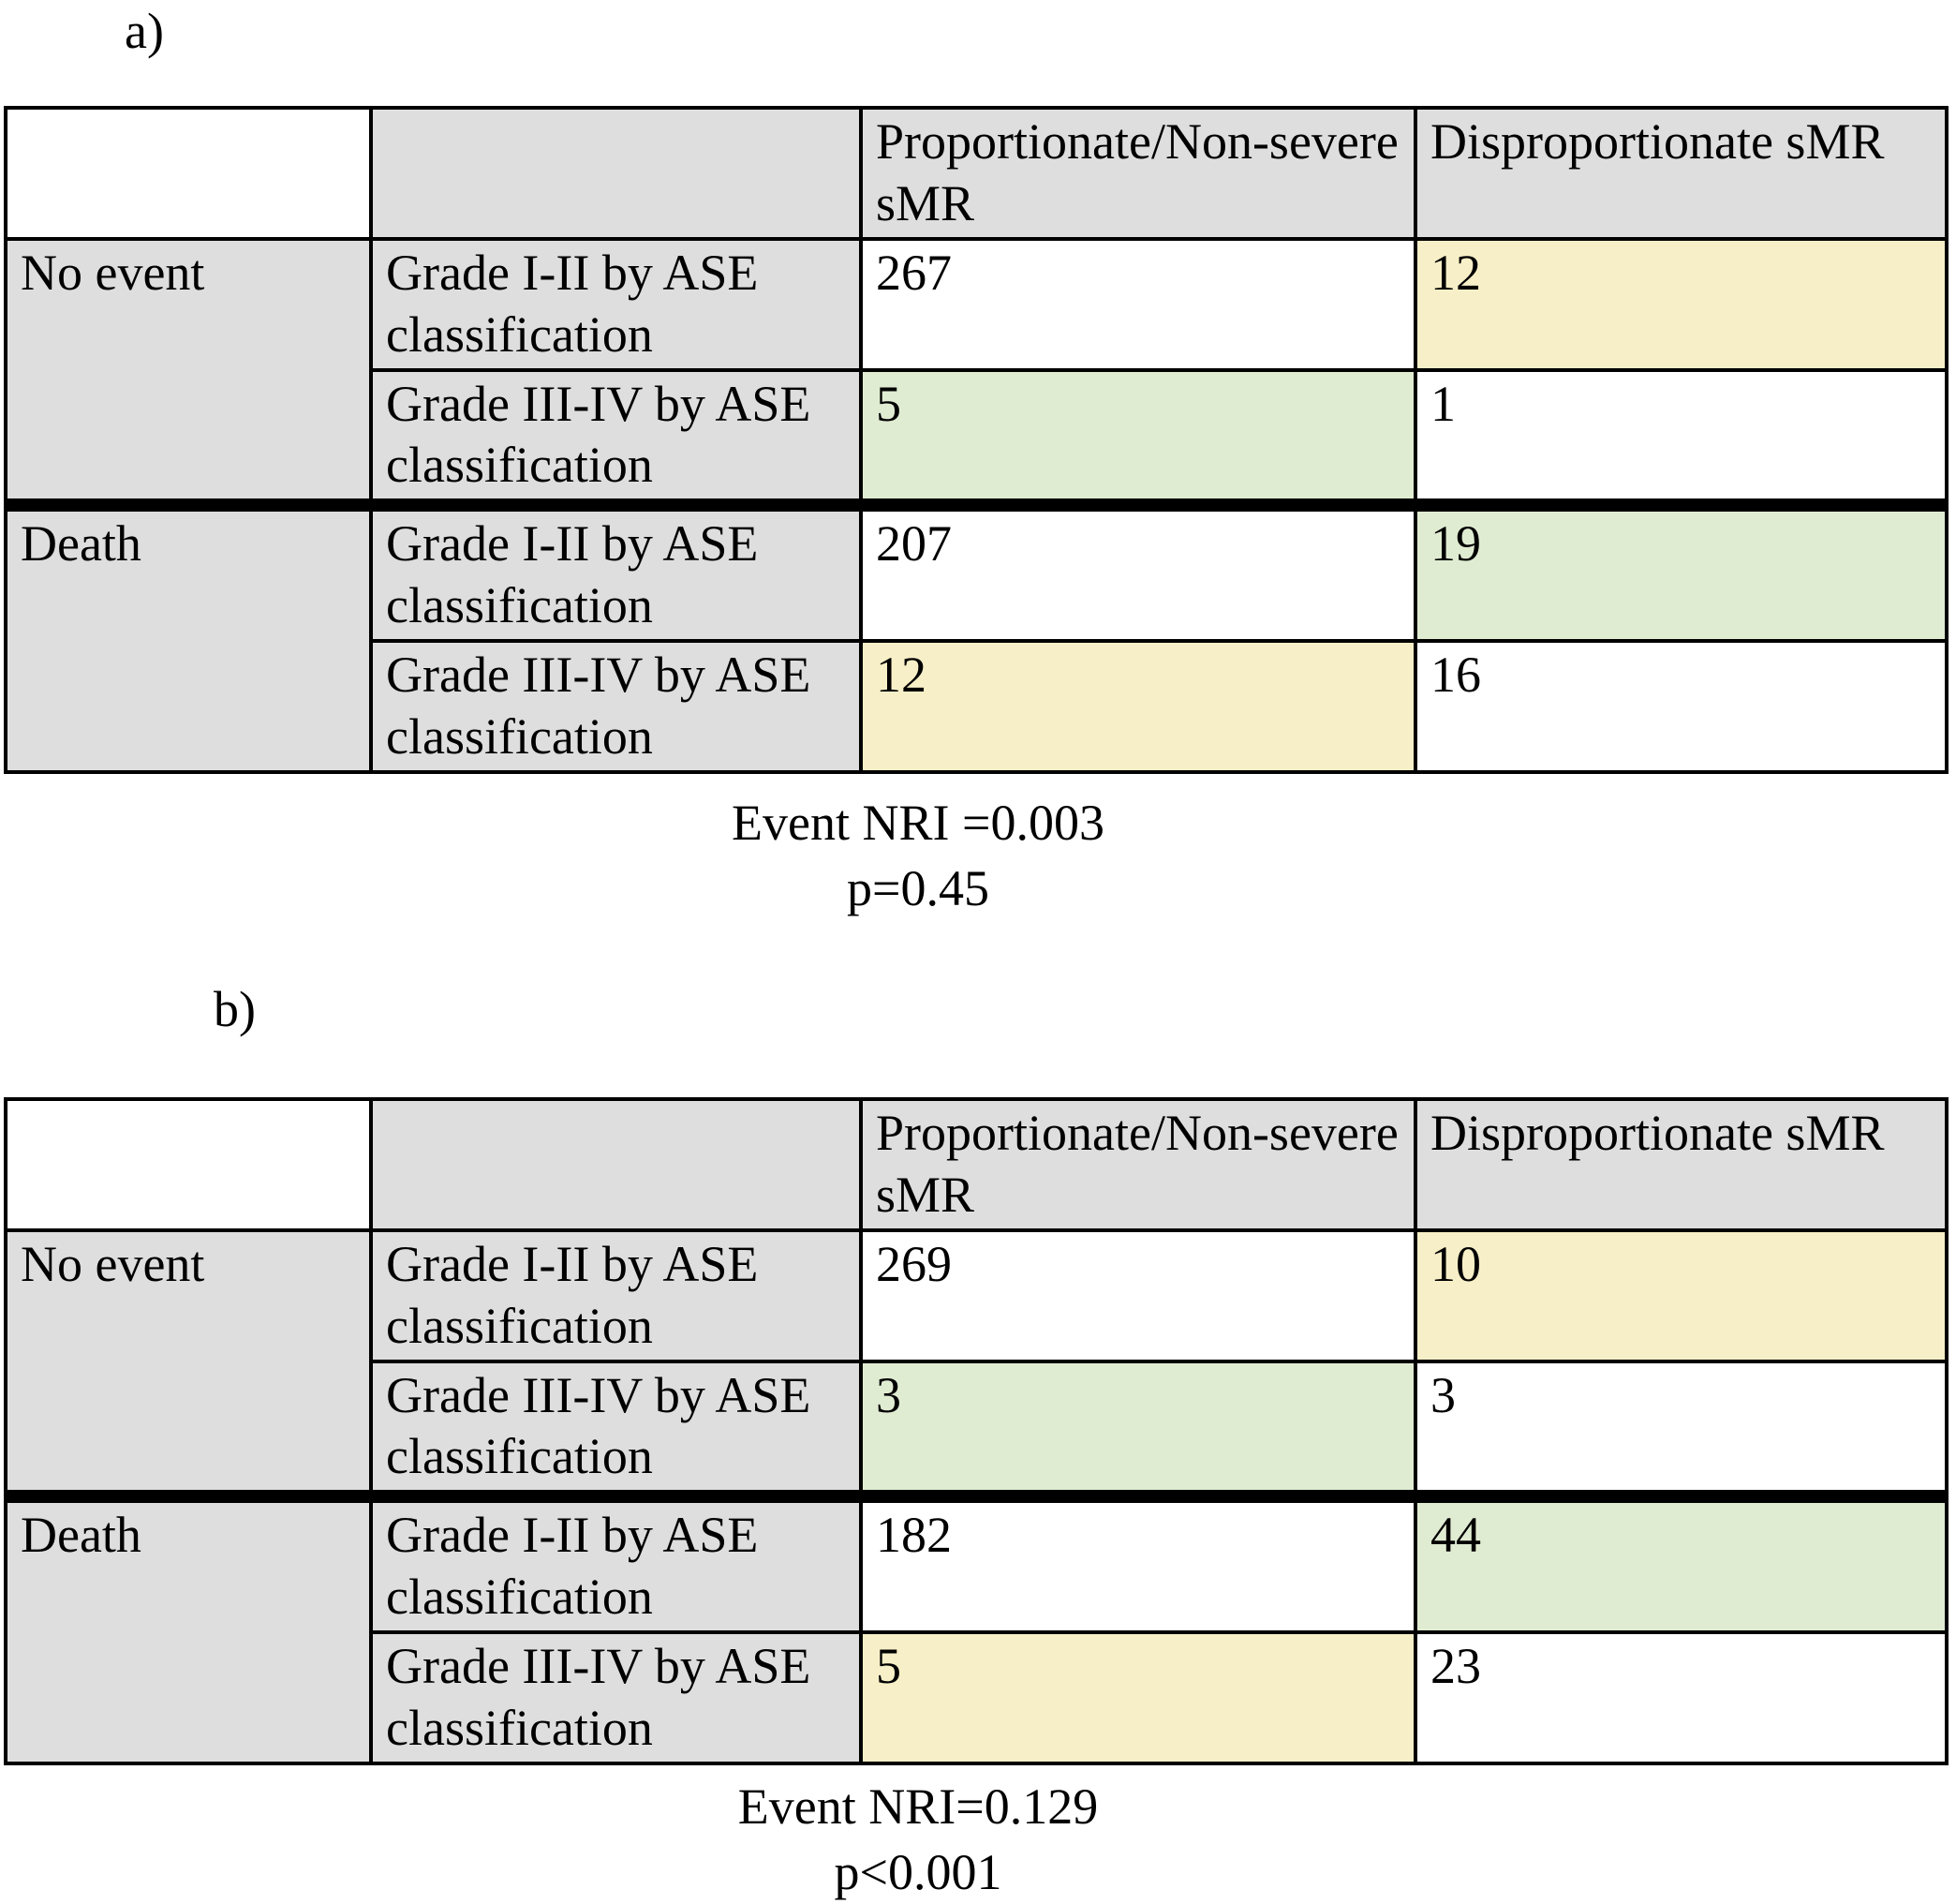  I want to click on value-cell: 1, so click(1682, 437).